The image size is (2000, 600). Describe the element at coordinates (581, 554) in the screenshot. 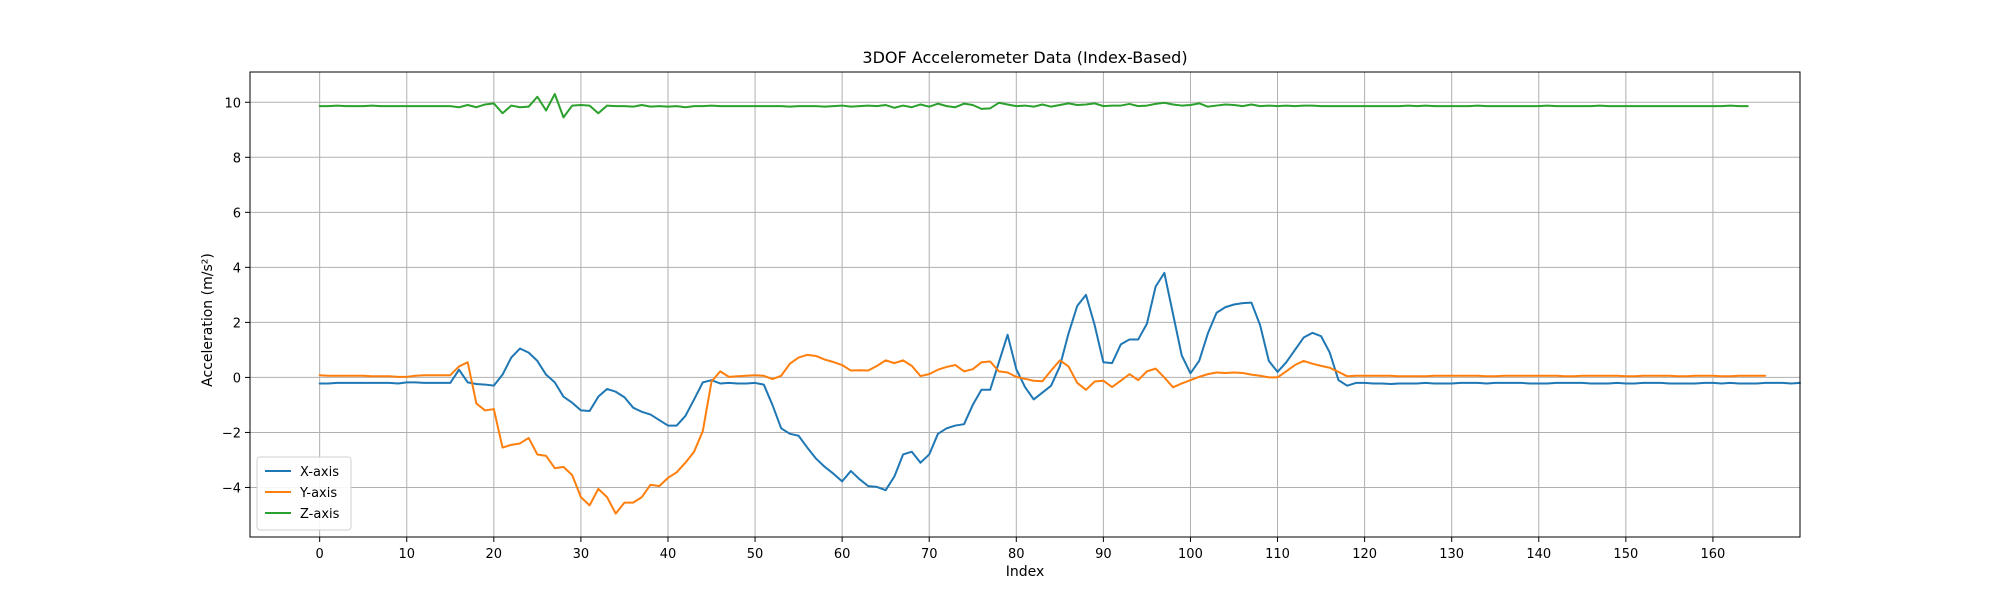

I see `x-tick-label: 30` at that location.